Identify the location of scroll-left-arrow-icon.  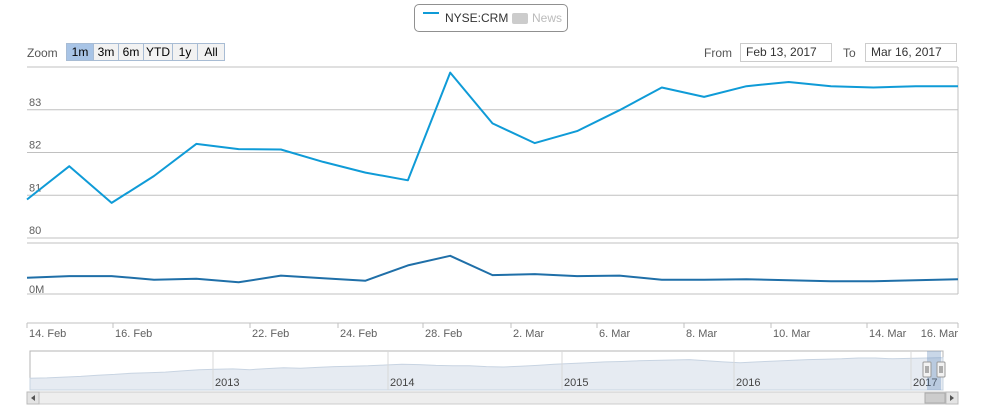
(33, 398).